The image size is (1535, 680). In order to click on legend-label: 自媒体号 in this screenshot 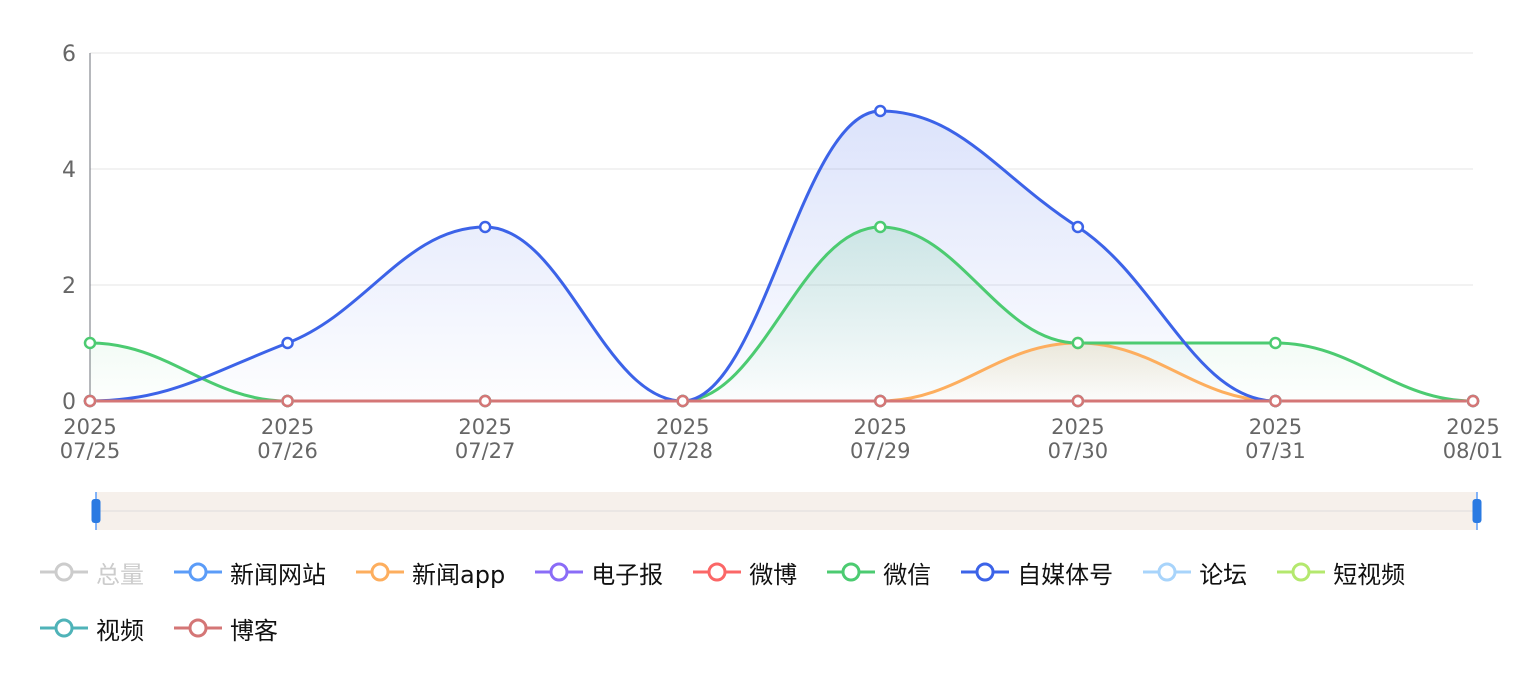, I will do `click(1065, 574)`.